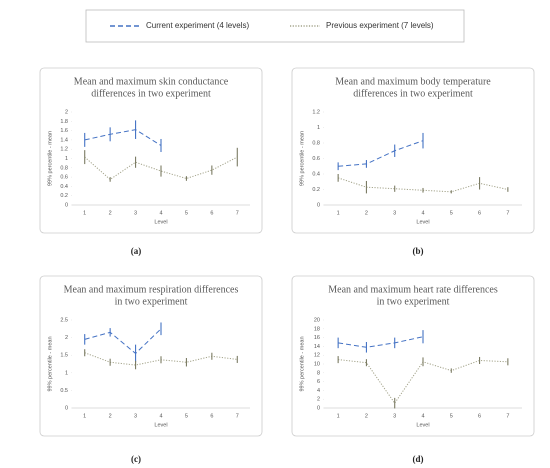 Image resolution: width=550 pixels, height=468 pixels. What do you see at coordinates (318, 391) in the screenshot?
I see `y-tick-label: 4` at bounding box center [318, 391].